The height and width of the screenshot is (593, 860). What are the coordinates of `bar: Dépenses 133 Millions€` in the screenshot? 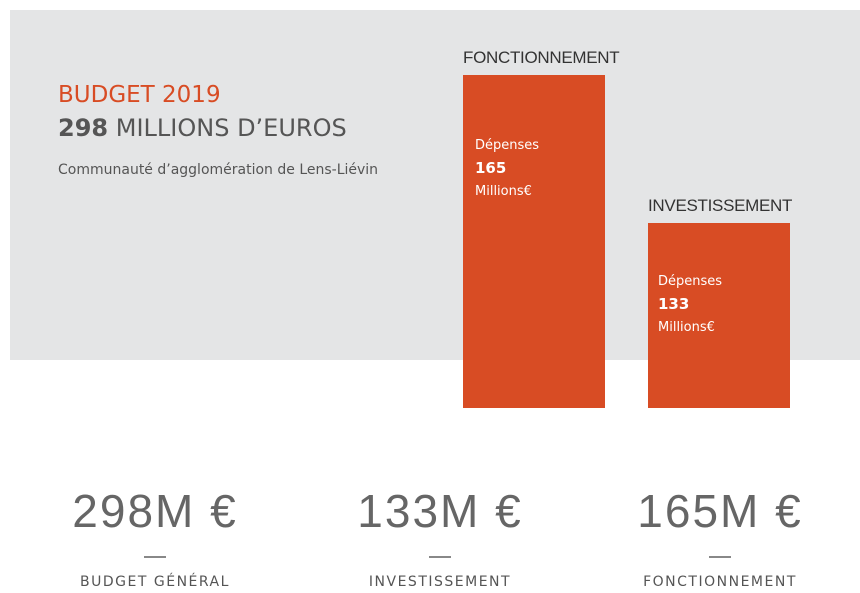 It's located at (719, 315).